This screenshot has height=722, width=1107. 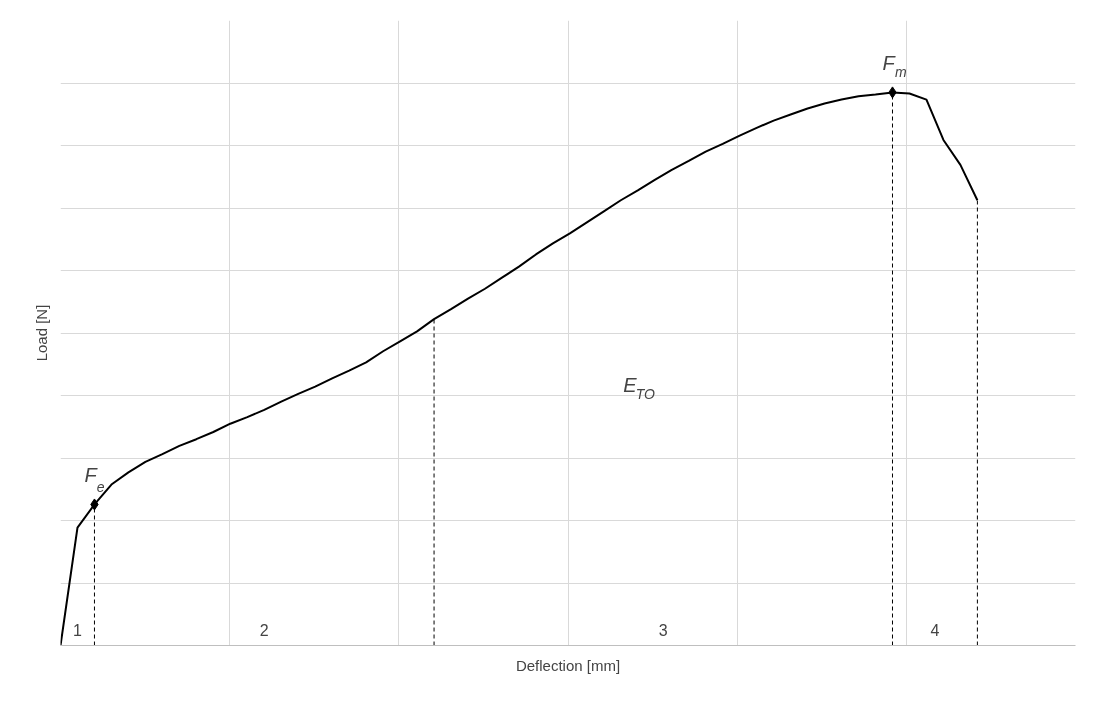 I want to click on annotation: 1, so click(x=78, y=631).